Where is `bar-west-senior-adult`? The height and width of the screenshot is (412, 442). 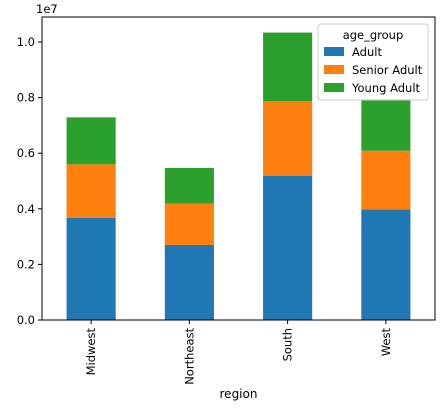 bar-west-senior-adult is located at coordinates (386, 180).